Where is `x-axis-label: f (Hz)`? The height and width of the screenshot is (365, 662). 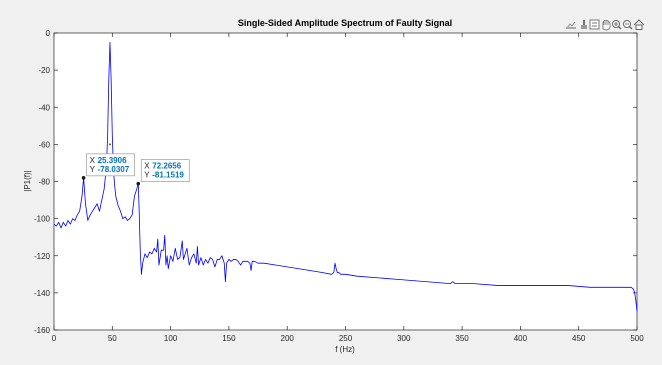 x-axis-label: f (Hz) is located at coordinates (345, 349).